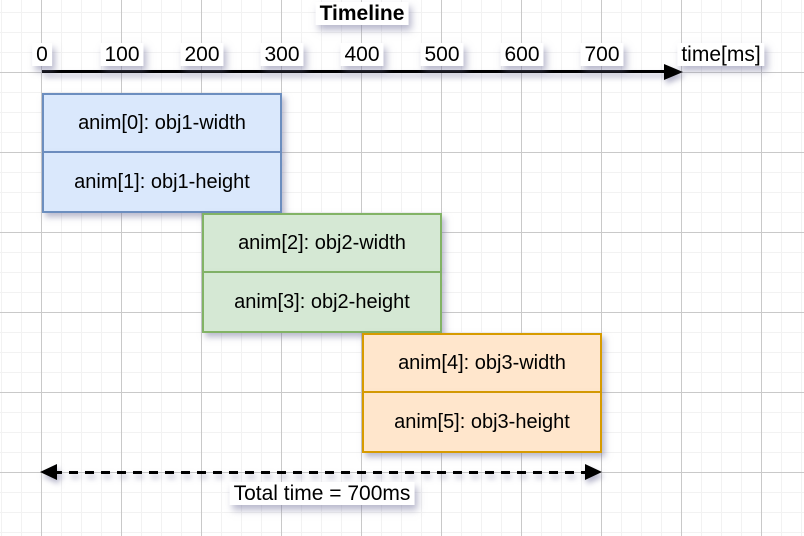 The width and height of the screenshot is (804, 536). What do you see at coordinates (355, 71) in the screenshot?
I see `time-axis-line` at bounding box center [355, 71].